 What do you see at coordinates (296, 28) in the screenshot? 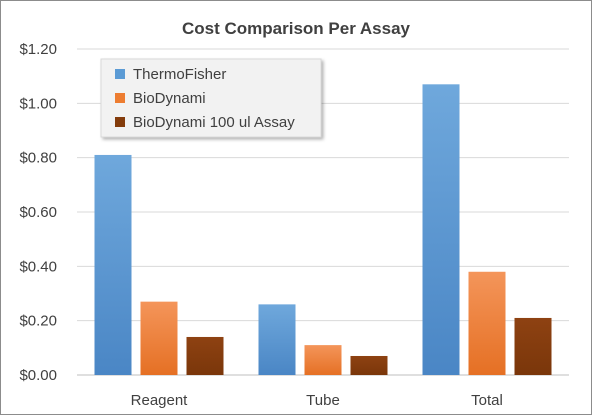
I see `chart-title: Cost Comparison Per Assay` at bounding box center [296, 28].